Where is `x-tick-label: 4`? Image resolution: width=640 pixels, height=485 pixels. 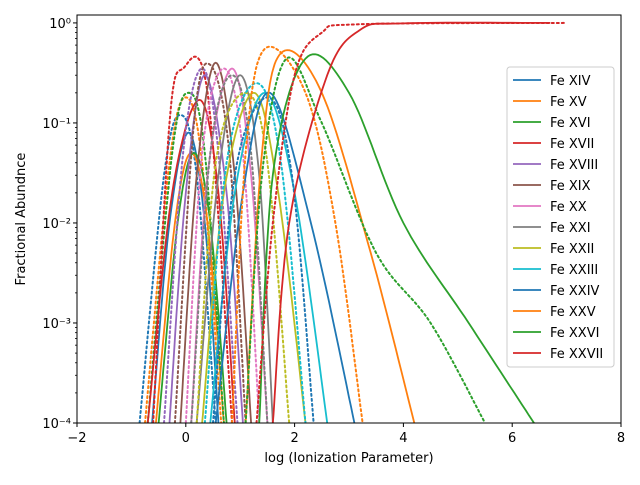
x-tick-label: 4 is located at coordinates (403, 438).